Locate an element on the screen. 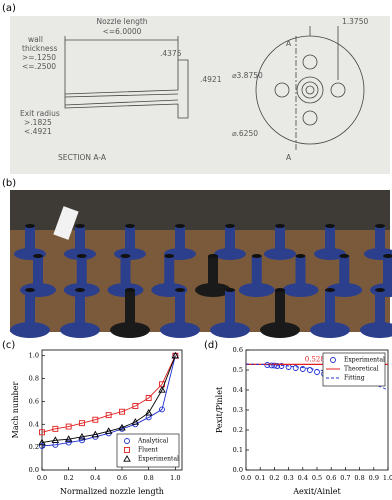 This screenshot has width=392, height=500. x-tick-label: 0.4 is located at coordinates (95, 478).